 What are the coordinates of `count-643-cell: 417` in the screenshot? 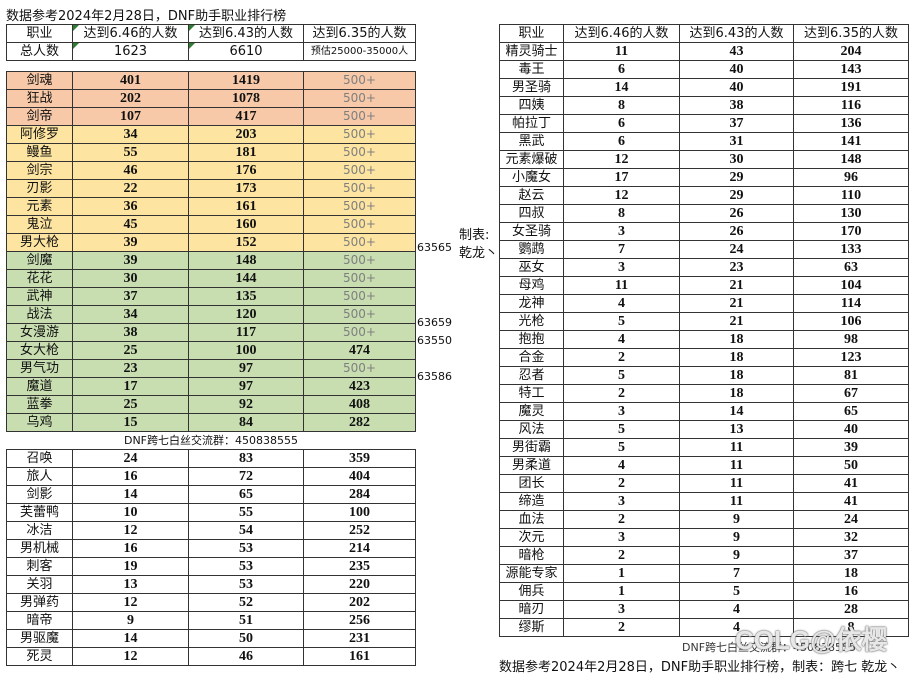 It's located at (246, 116).